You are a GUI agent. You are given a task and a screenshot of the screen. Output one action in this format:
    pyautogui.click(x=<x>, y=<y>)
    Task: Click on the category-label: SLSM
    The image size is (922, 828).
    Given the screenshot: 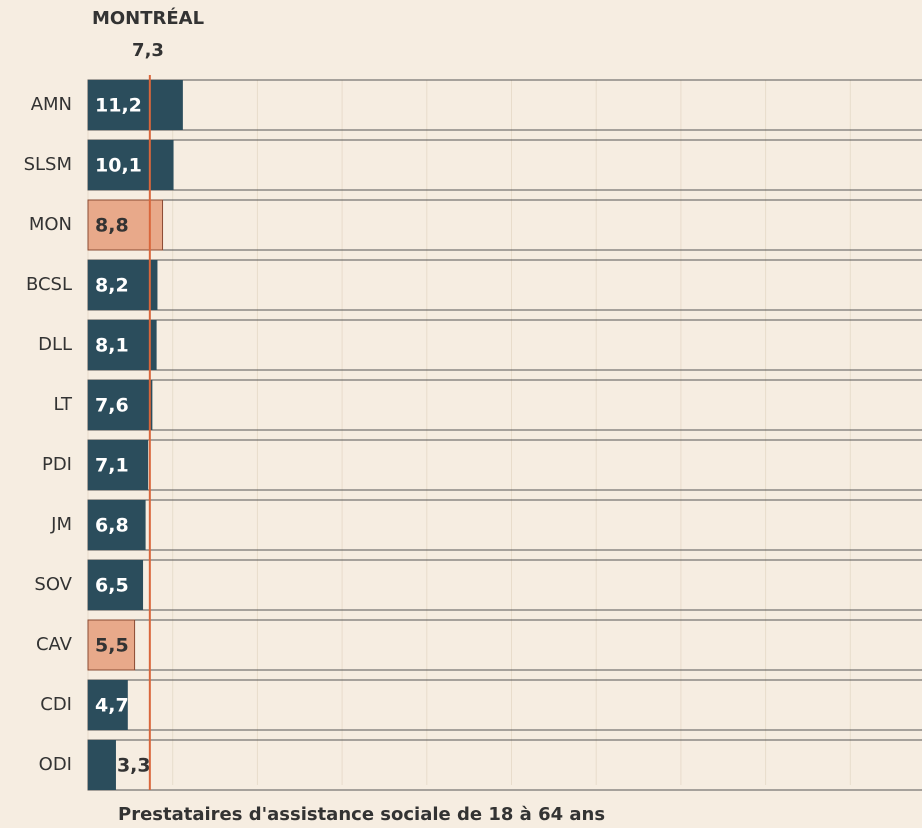 What is the action you would take?
    pyautogui.click(x=48, y=164)
    